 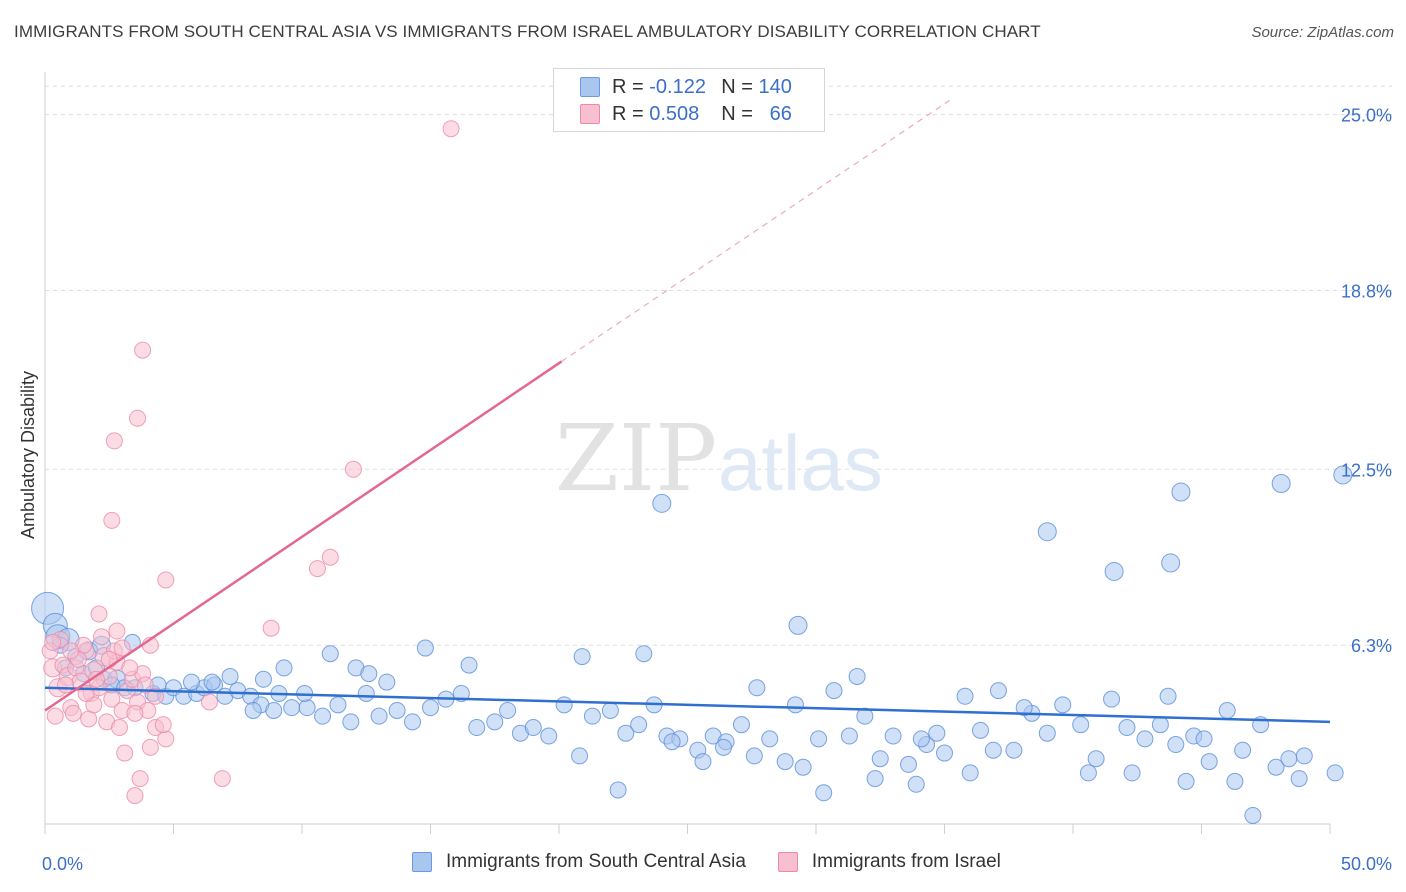 What do you see at coordinates (422, 862) in the screenshot?
I see `legend-swatch-south-central-asia` at bounding box center [422, 862].